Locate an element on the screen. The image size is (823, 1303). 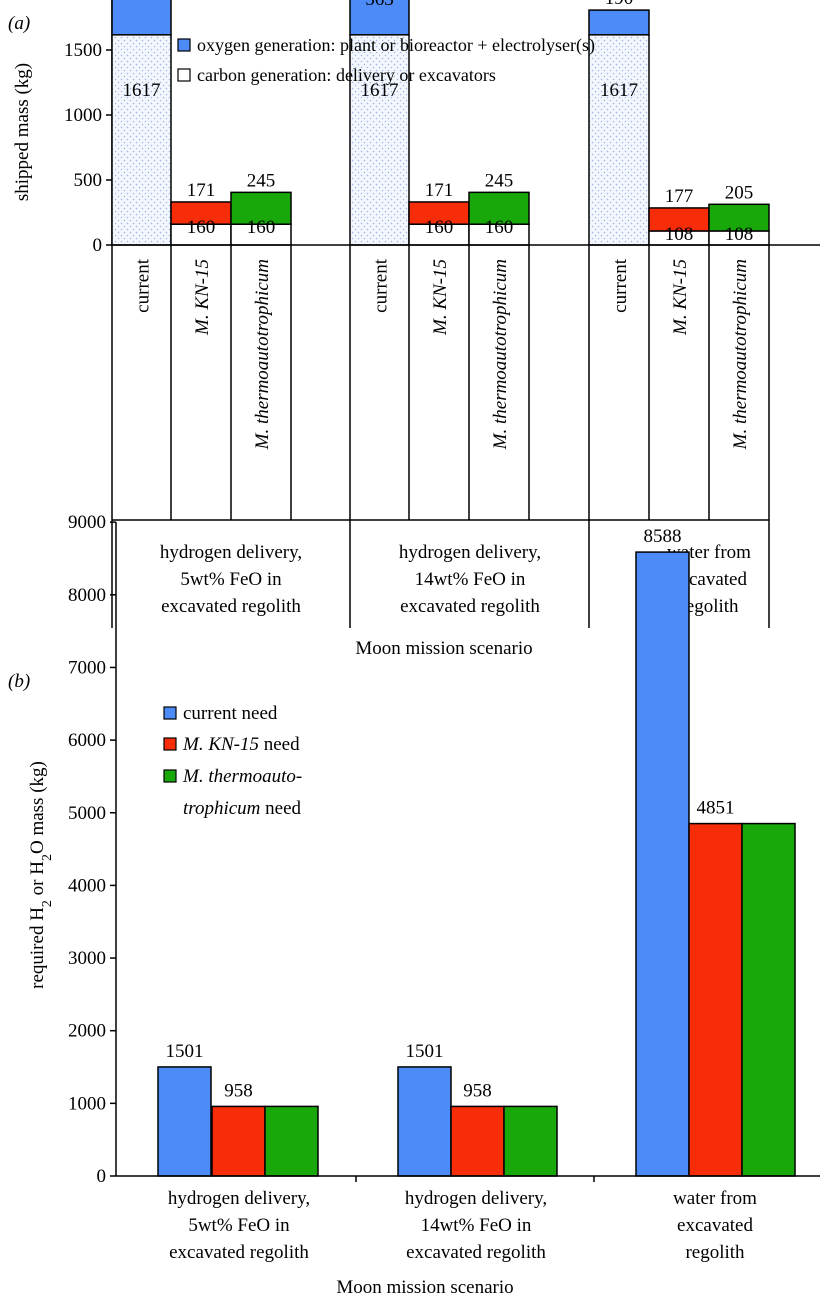
bar-oxygen-g2-current is located at coordinates (379, 18).